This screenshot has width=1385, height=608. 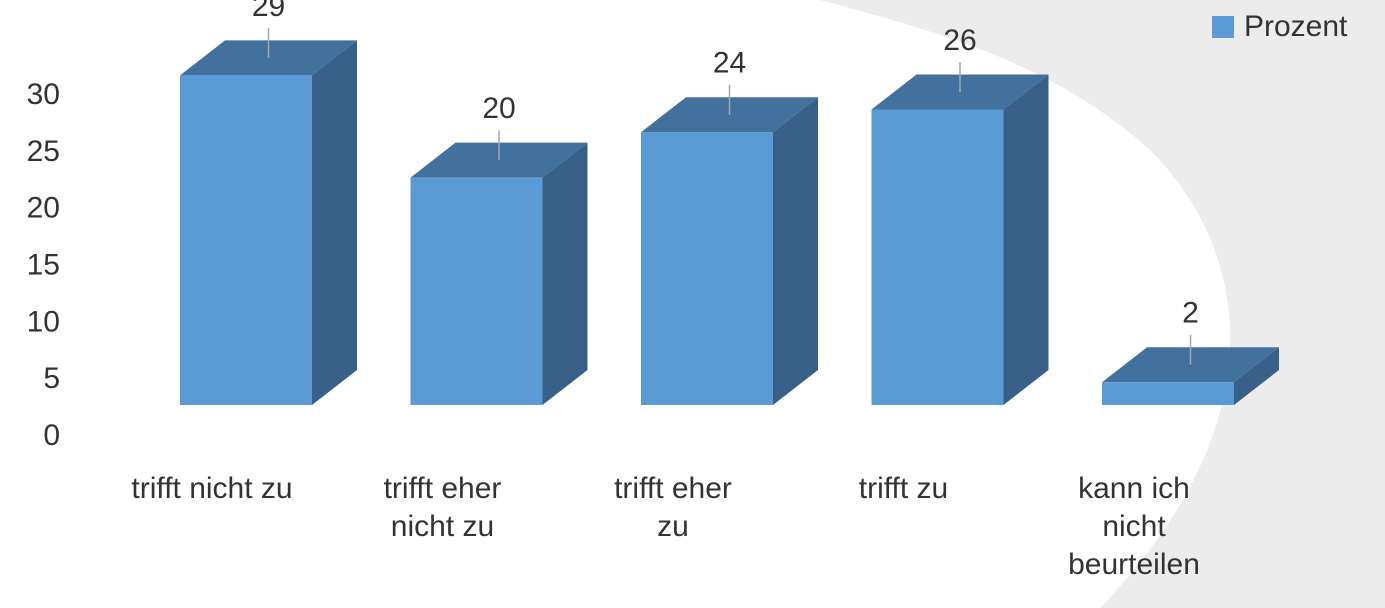 What do you see at coordinates (1134, 526) in the screenshot?
I see `x-tick-label: kann ich nicht beurteilen` at bounding box center [1134, 526].